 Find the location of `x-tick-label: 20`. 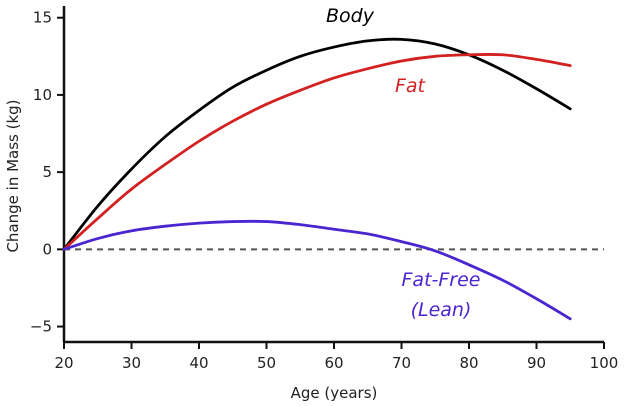

x-tick-label: 20 is located at coordinates (63, 363).